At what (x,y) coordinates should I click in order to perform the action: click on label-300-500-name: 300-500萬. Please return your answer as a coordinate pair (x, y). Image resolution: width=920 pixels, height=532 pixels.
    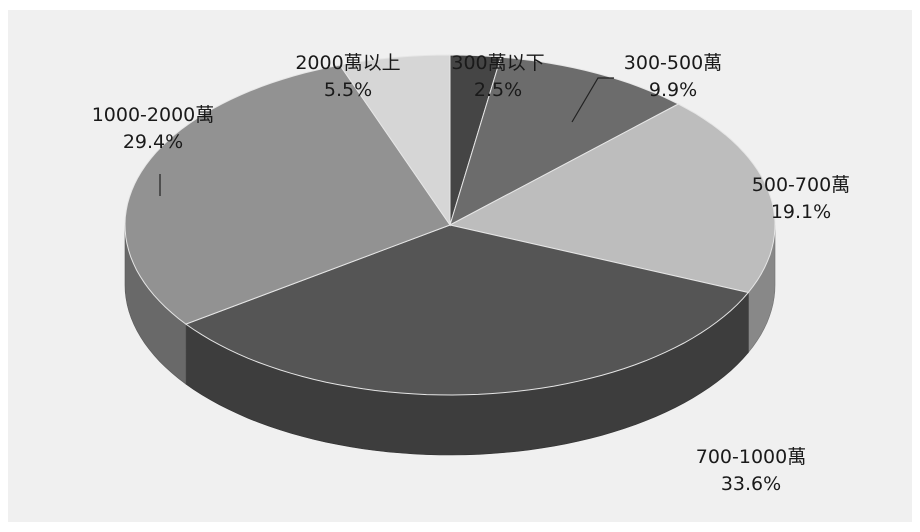
    Looking at the image, I should click on (673, 63).